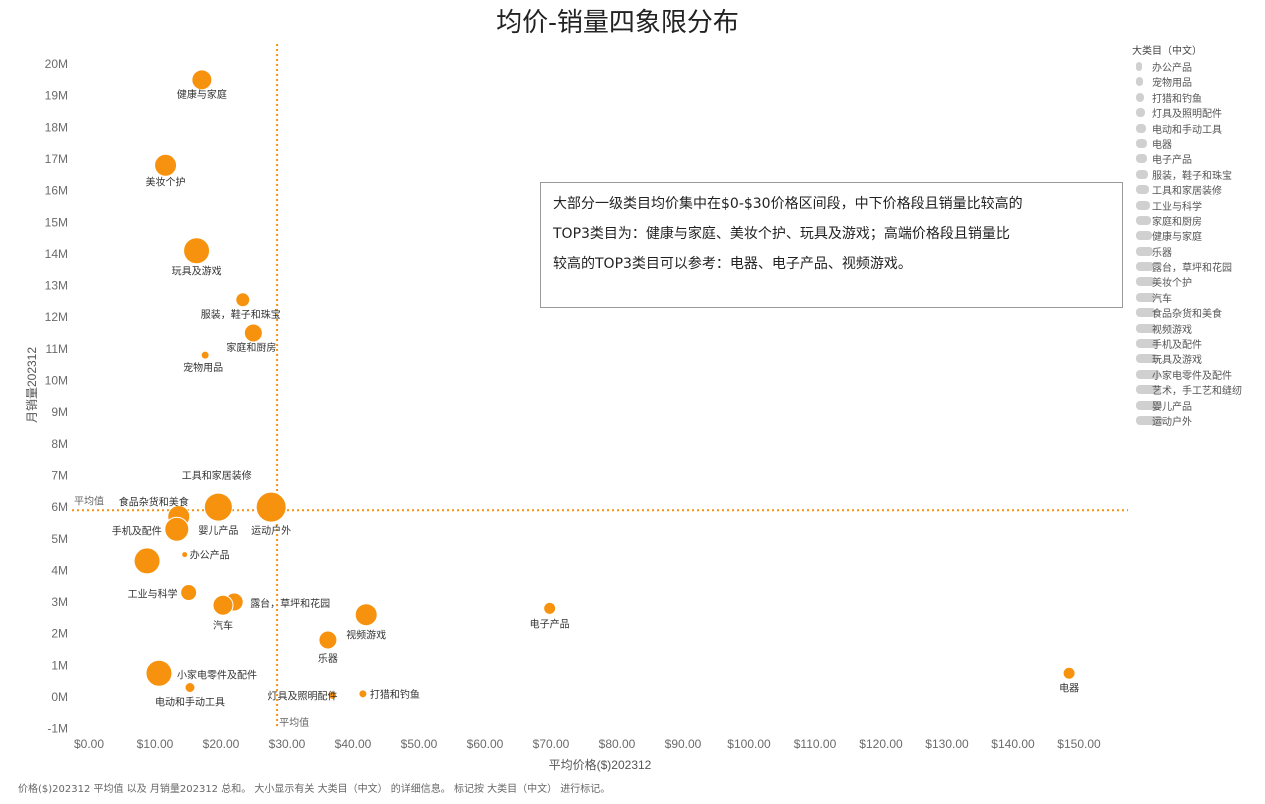 The width and height of the screenshot is (1265, 804). I want to click on point-label: 打猎和钓鱼, so click(395, 694).